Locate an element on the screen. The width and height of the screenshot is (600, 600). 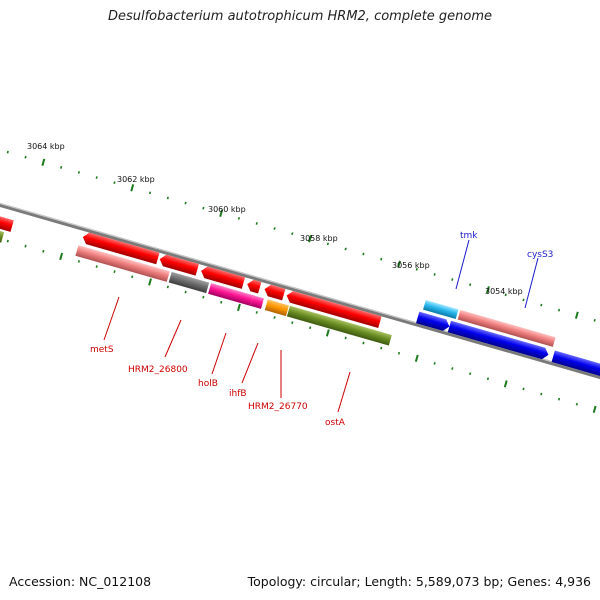
ruler-label: 3064 kbp is located at coordinates (46, 146).